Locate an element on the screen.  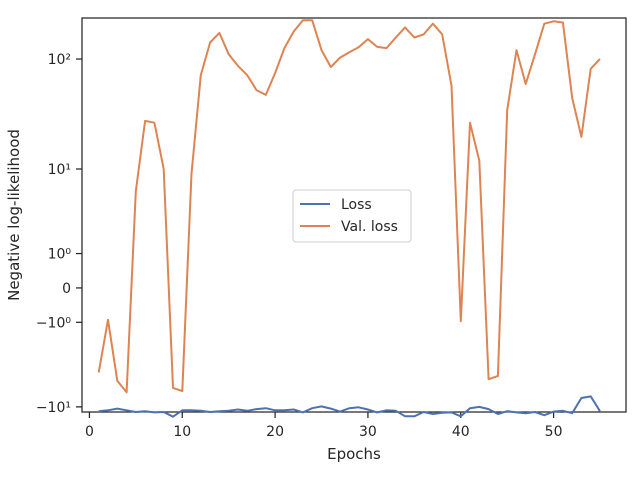
y-tick-label: −10⁰ is located at coordinates (54, 323).